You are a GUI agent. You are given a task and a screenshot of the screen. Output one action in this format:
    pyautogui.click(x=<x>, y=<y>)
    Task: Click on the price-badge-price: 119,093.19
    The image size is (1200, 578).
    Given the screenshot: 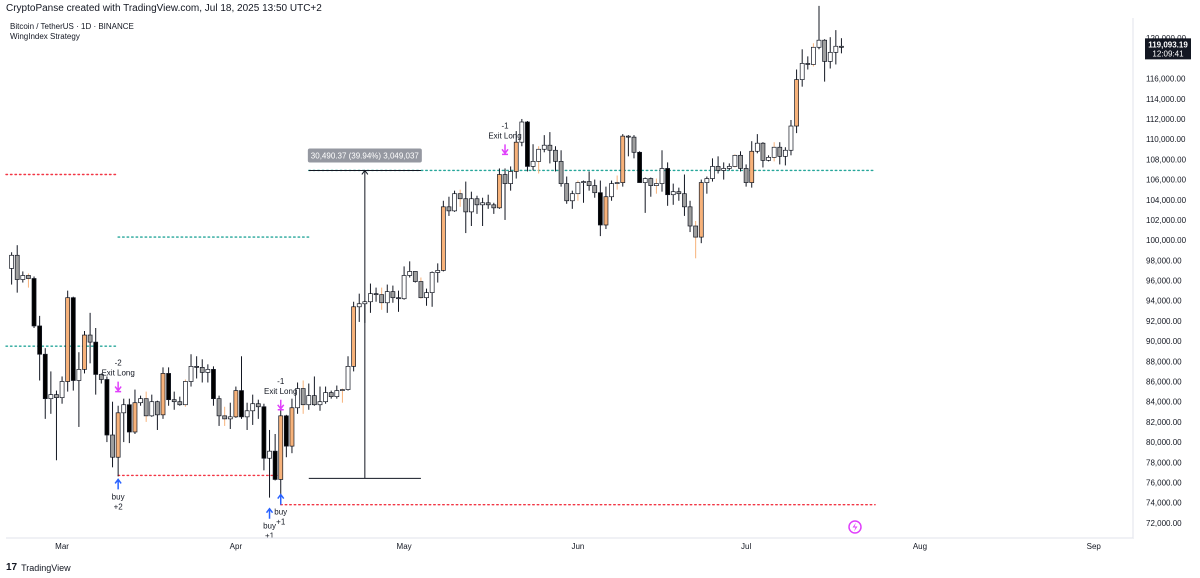 What is the action you would take?
    pyautogui.click(x=1168, y=44)
    